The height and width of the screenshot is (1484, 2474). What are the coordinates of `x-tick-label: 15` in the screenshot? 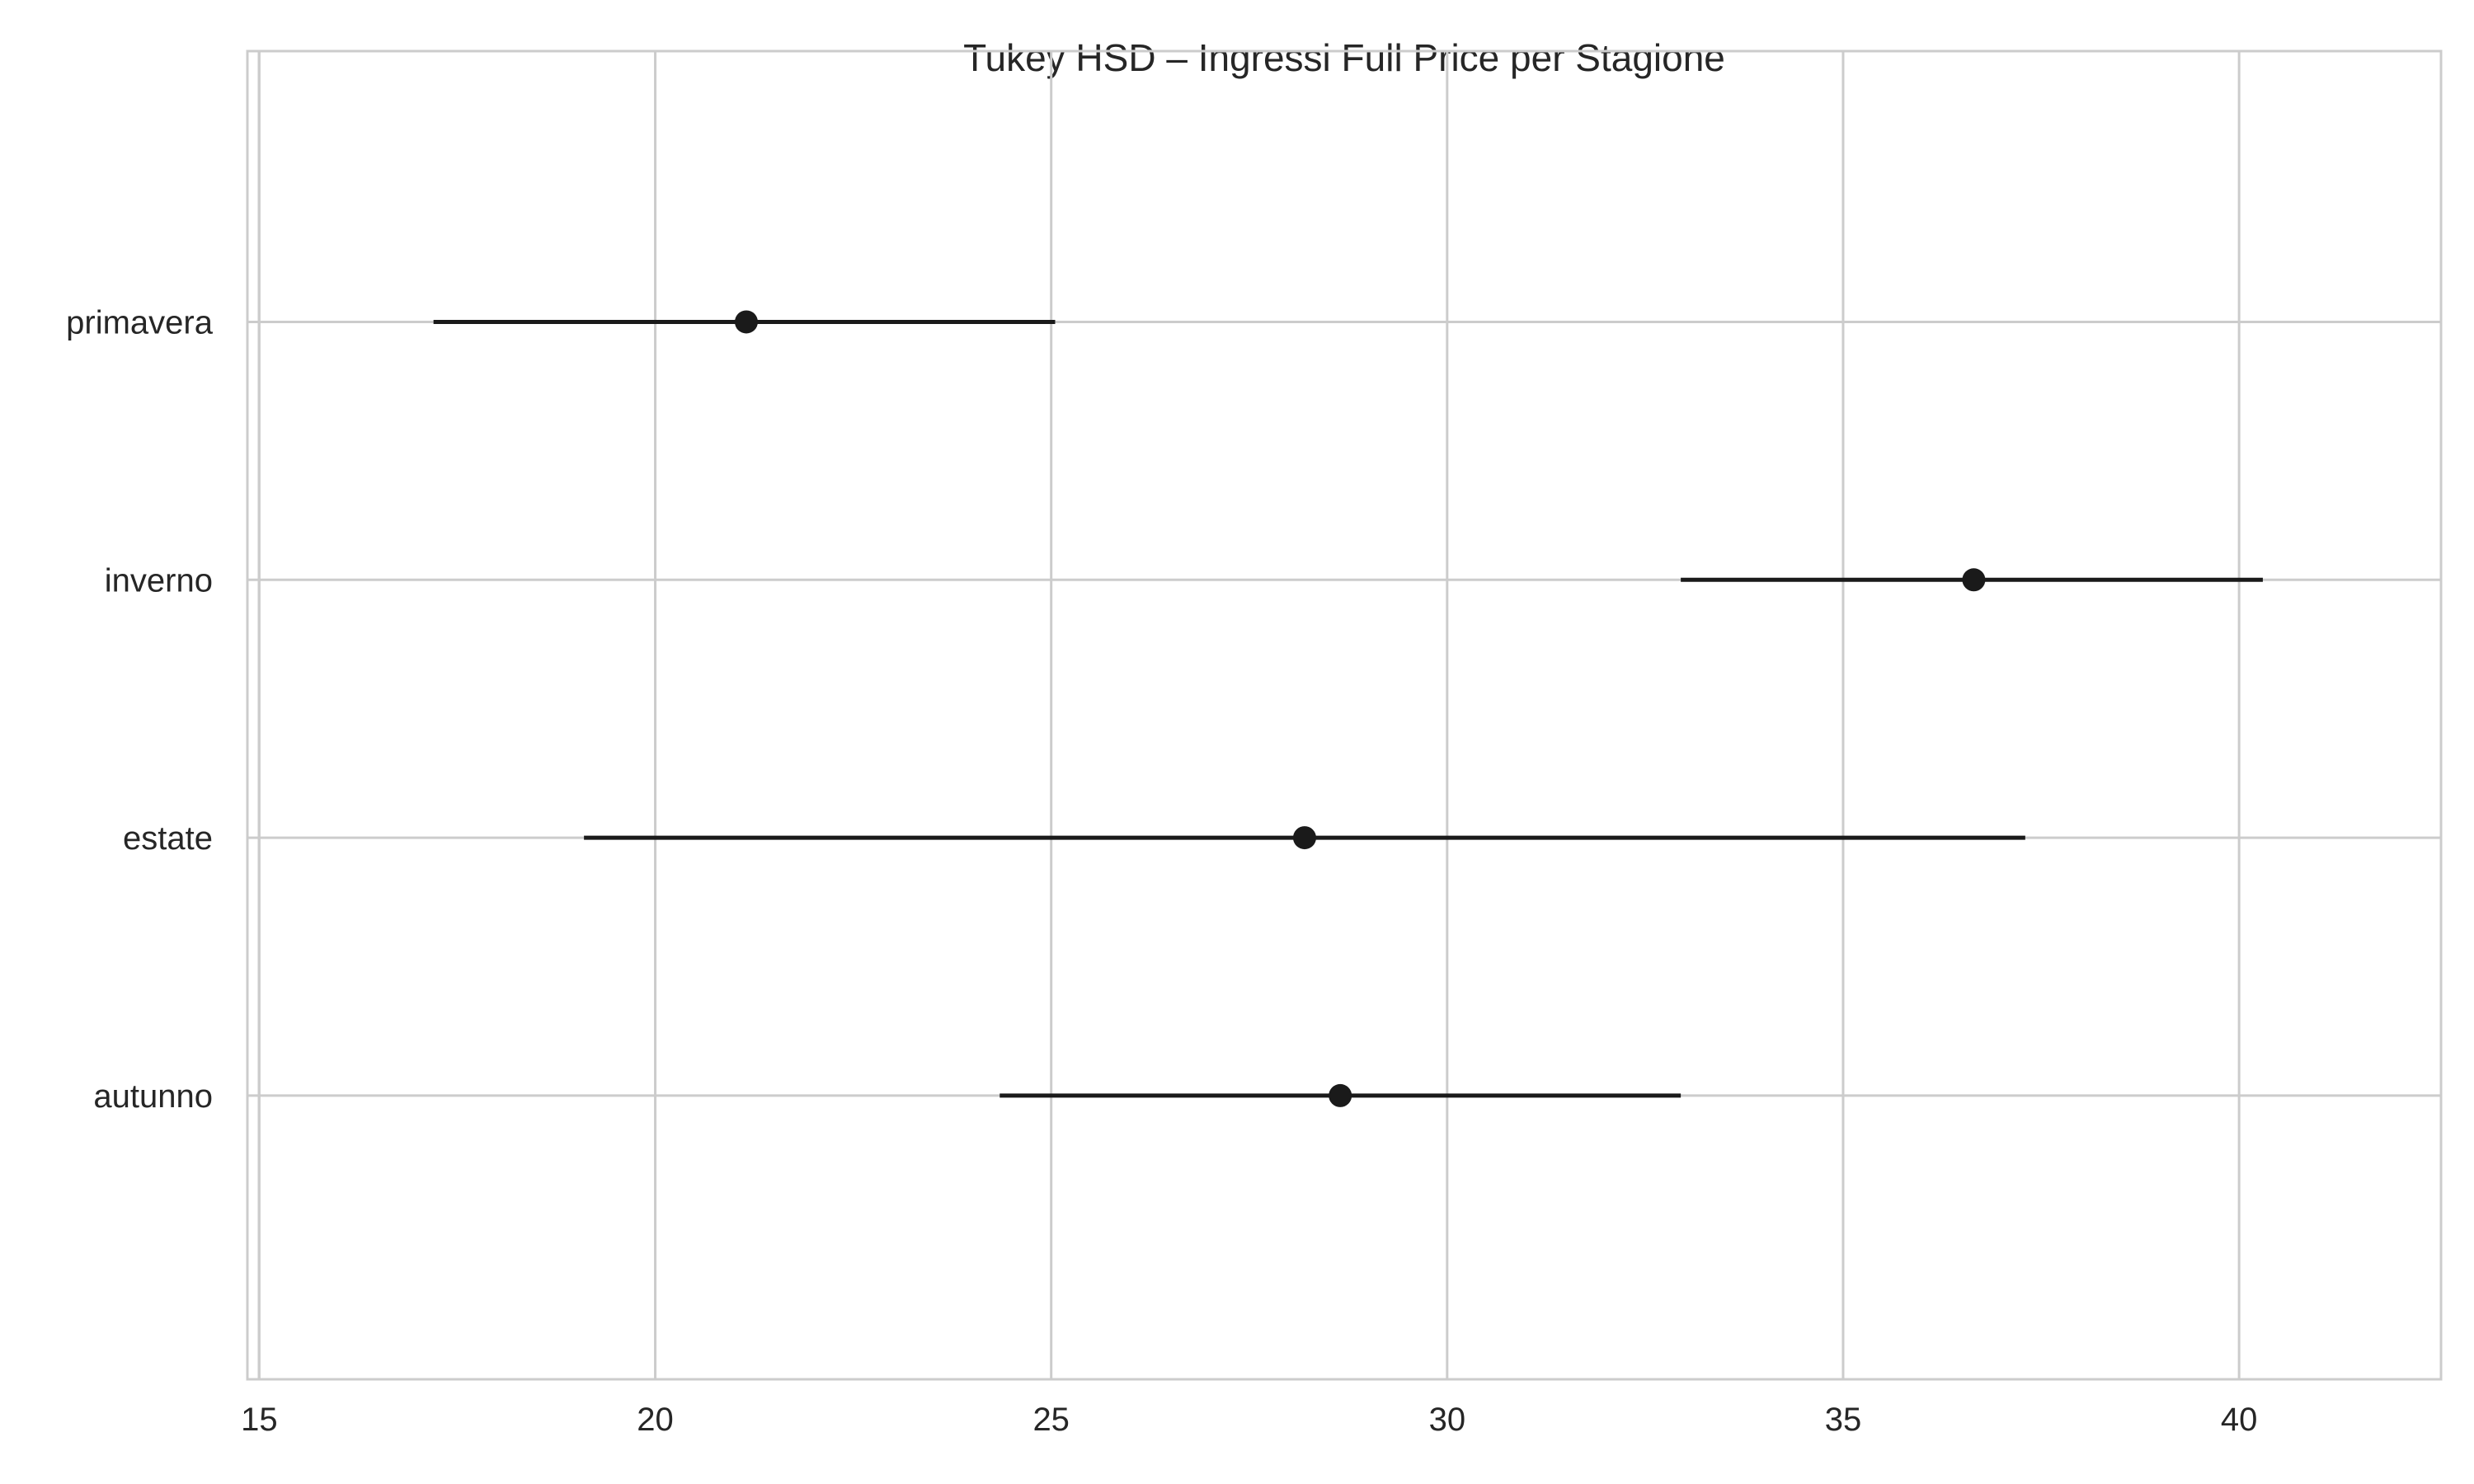 It's located at (259, 1420).